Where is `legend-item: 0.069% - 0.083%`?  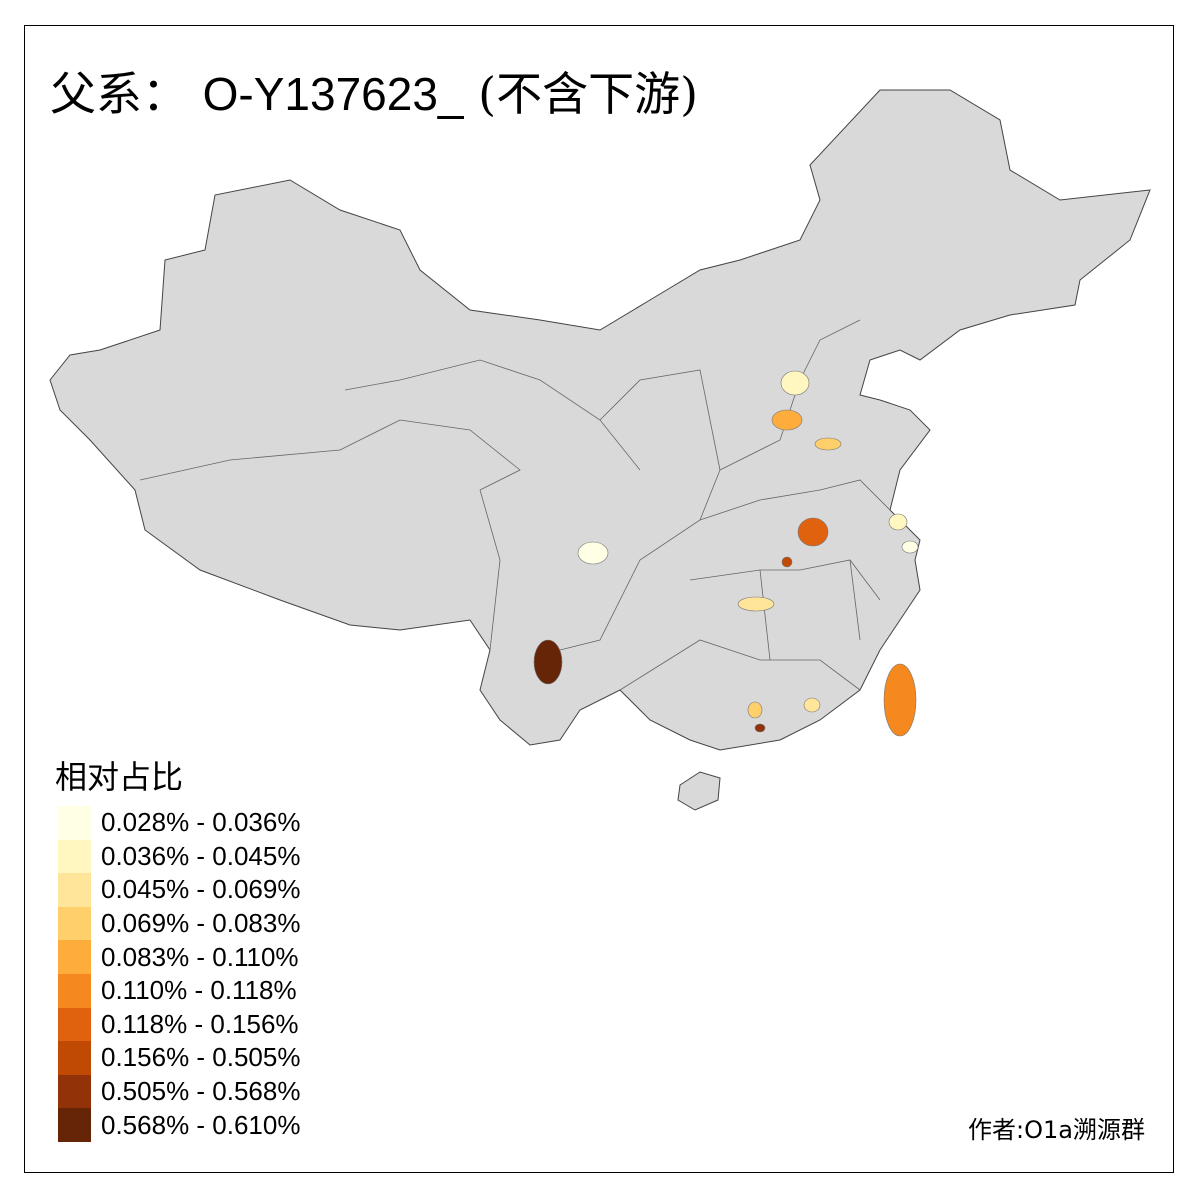
legend-item: 0.069% - 0.083% is located at coordinates (179, 923).